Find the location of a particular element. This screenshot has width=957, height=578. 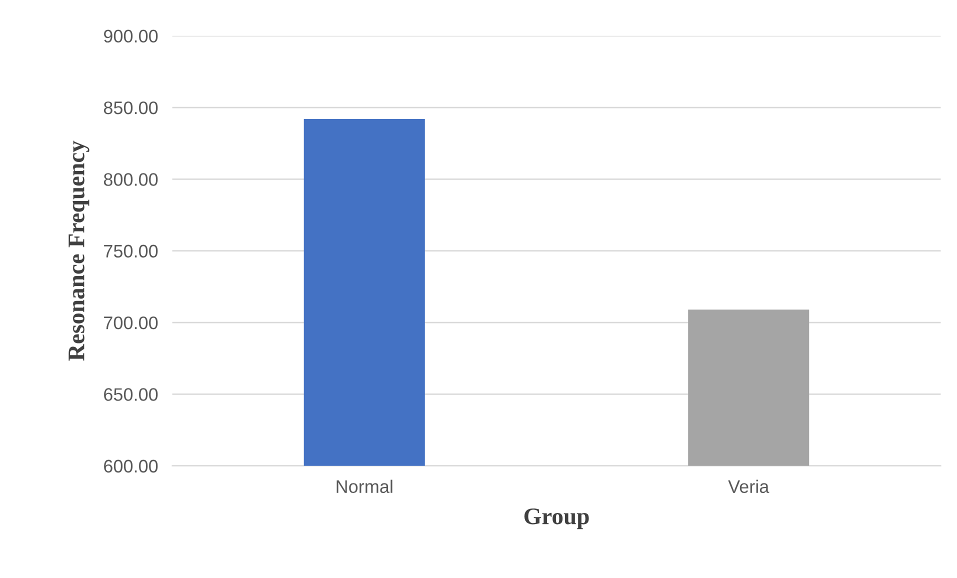

y-tick-label: 750.00 is located at coordinates (131, 251).